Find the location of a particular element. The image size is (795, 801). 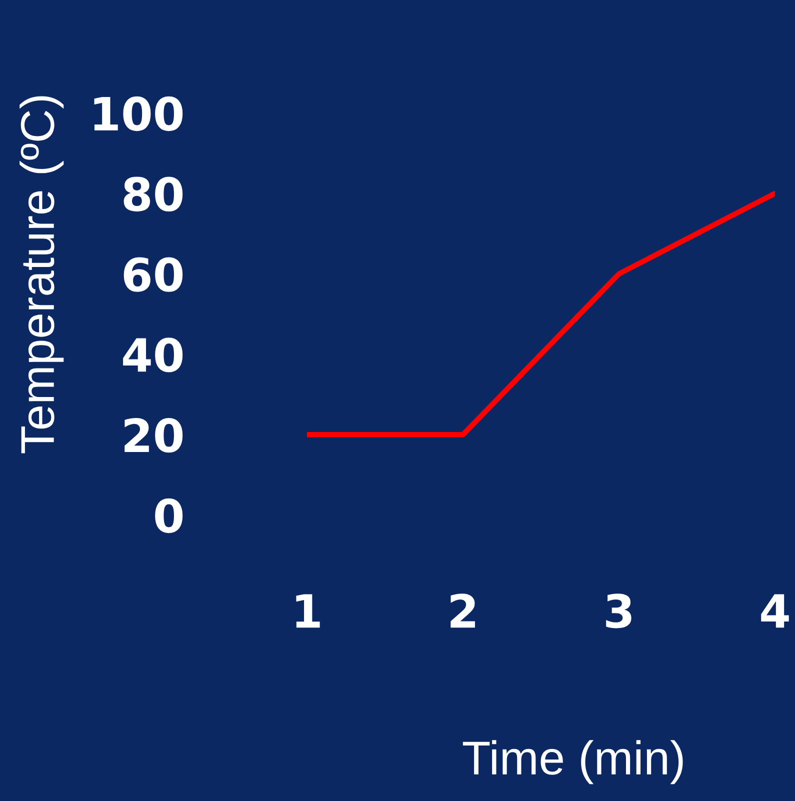

y-tick-label: 40 is located at coordinates (153, 355).